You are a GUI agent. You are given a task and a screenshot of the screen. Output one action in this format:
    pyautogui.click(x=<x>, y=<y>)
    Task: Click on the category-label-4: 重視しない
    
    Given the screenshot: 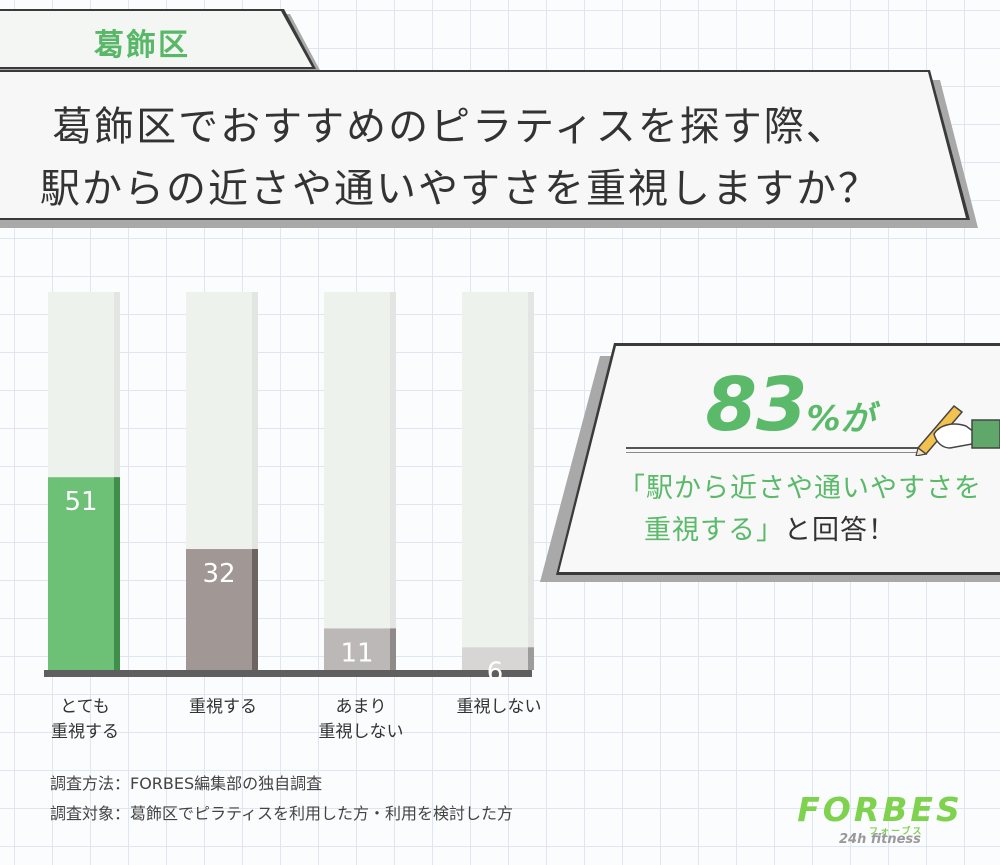 What is the action you would take?
    pyautogui.click(x=499, y=707)
    